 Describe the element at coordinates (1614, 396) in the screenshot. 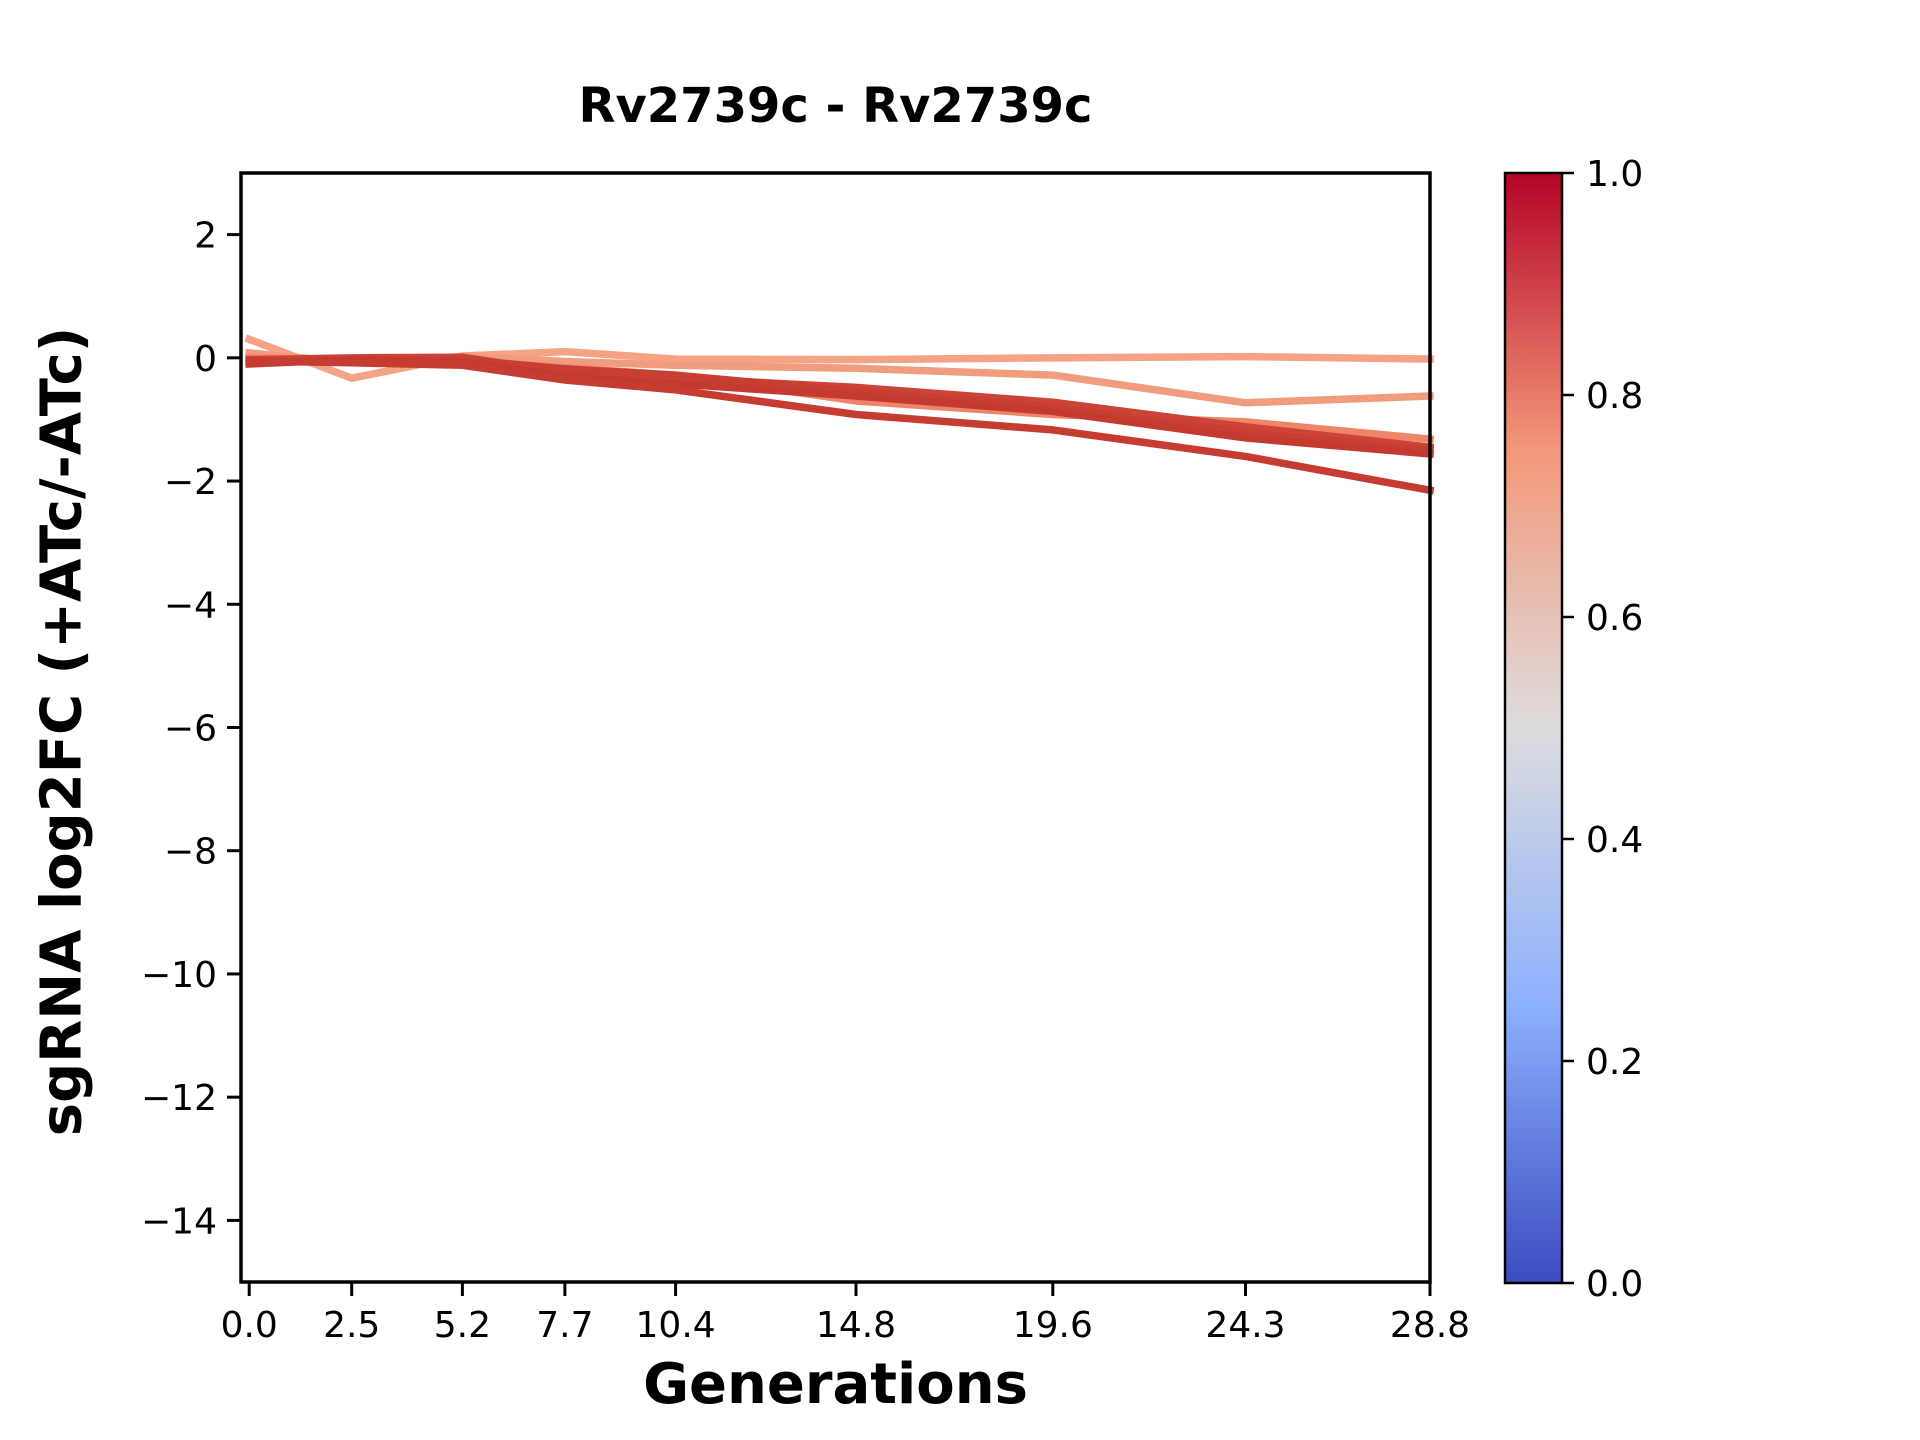

I see `colorbar-tick-label: 0.8` at that location.